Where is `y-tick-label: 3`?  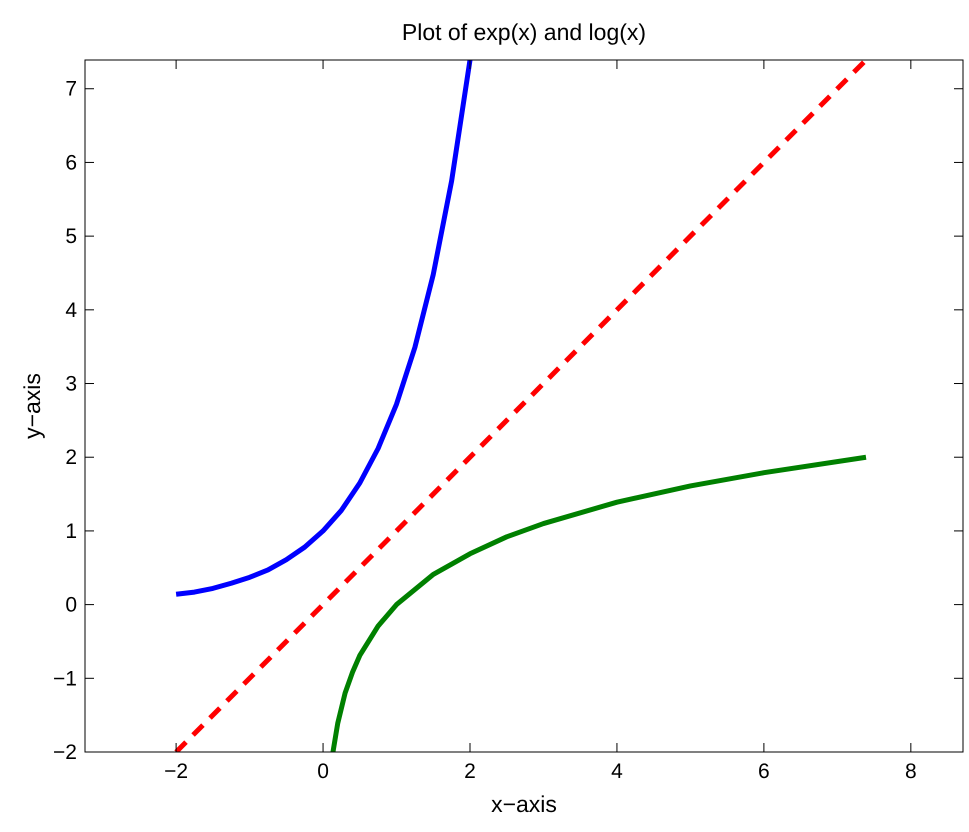 y-tick-label: 3 is located at coordinates (71, 384).